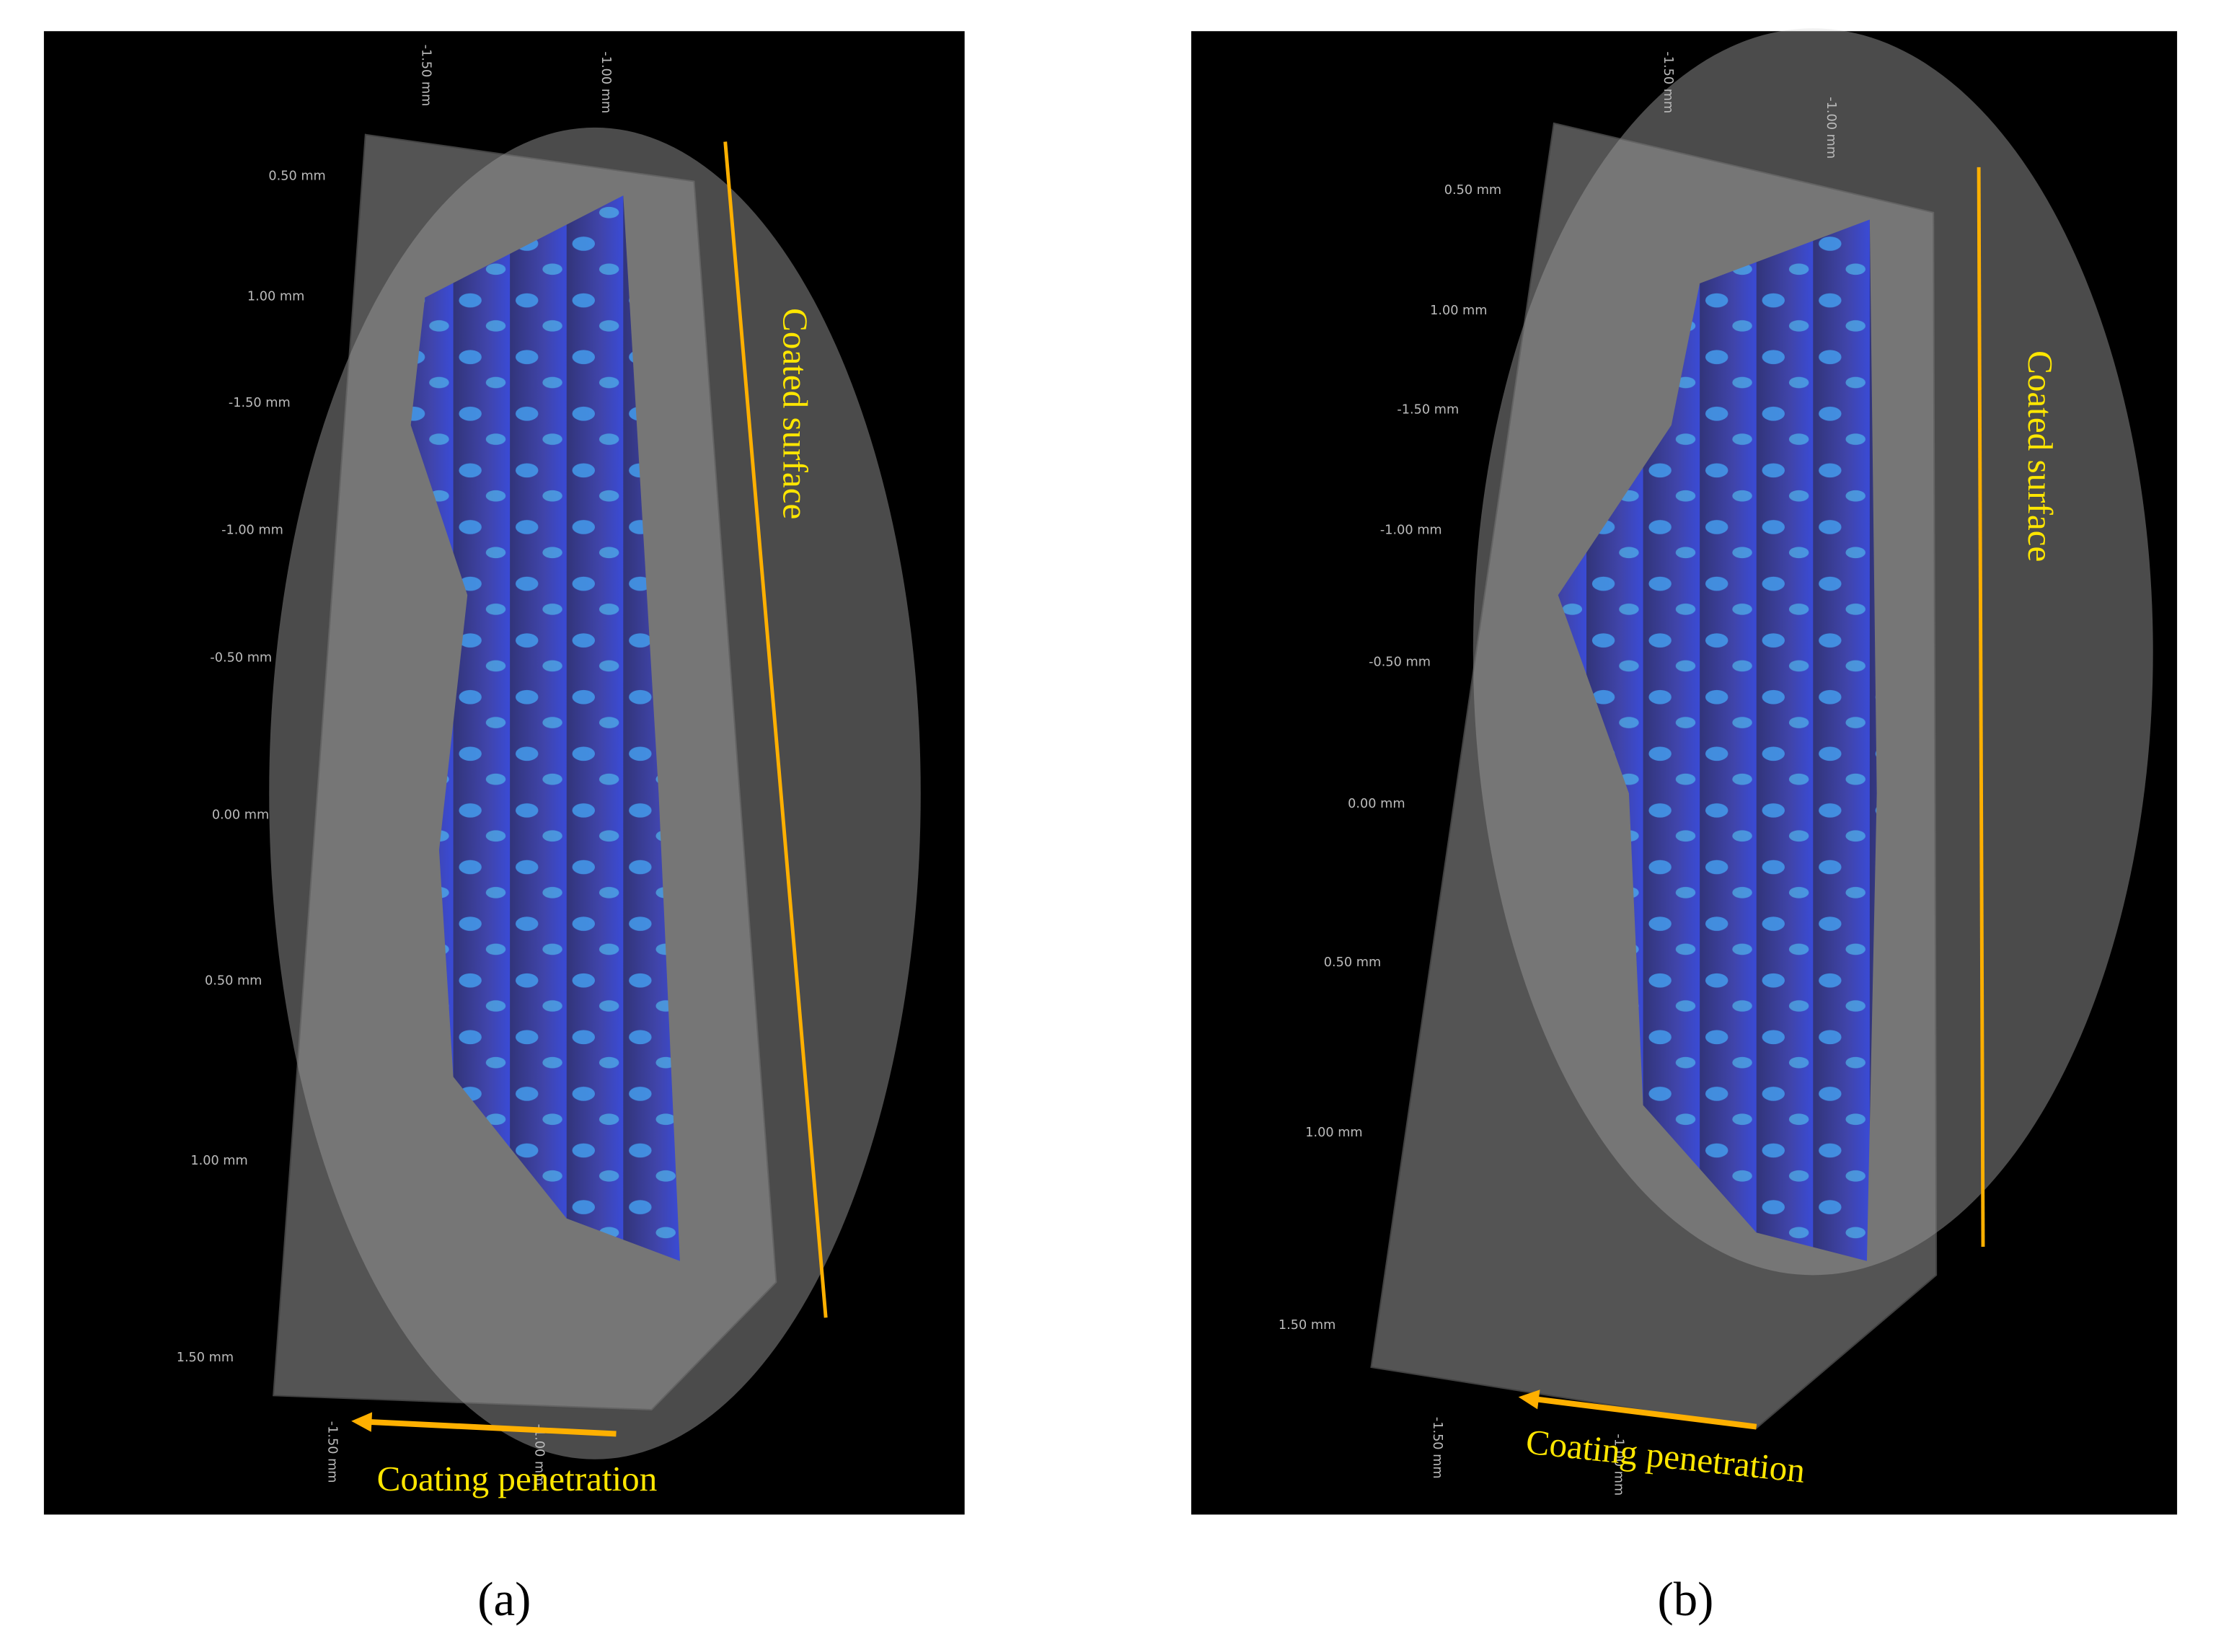 The image size is (2221, 1652). Describe the element at coordinates (1686, 1599) in the screenshot. I see `panel-caption: (b)` at that location.